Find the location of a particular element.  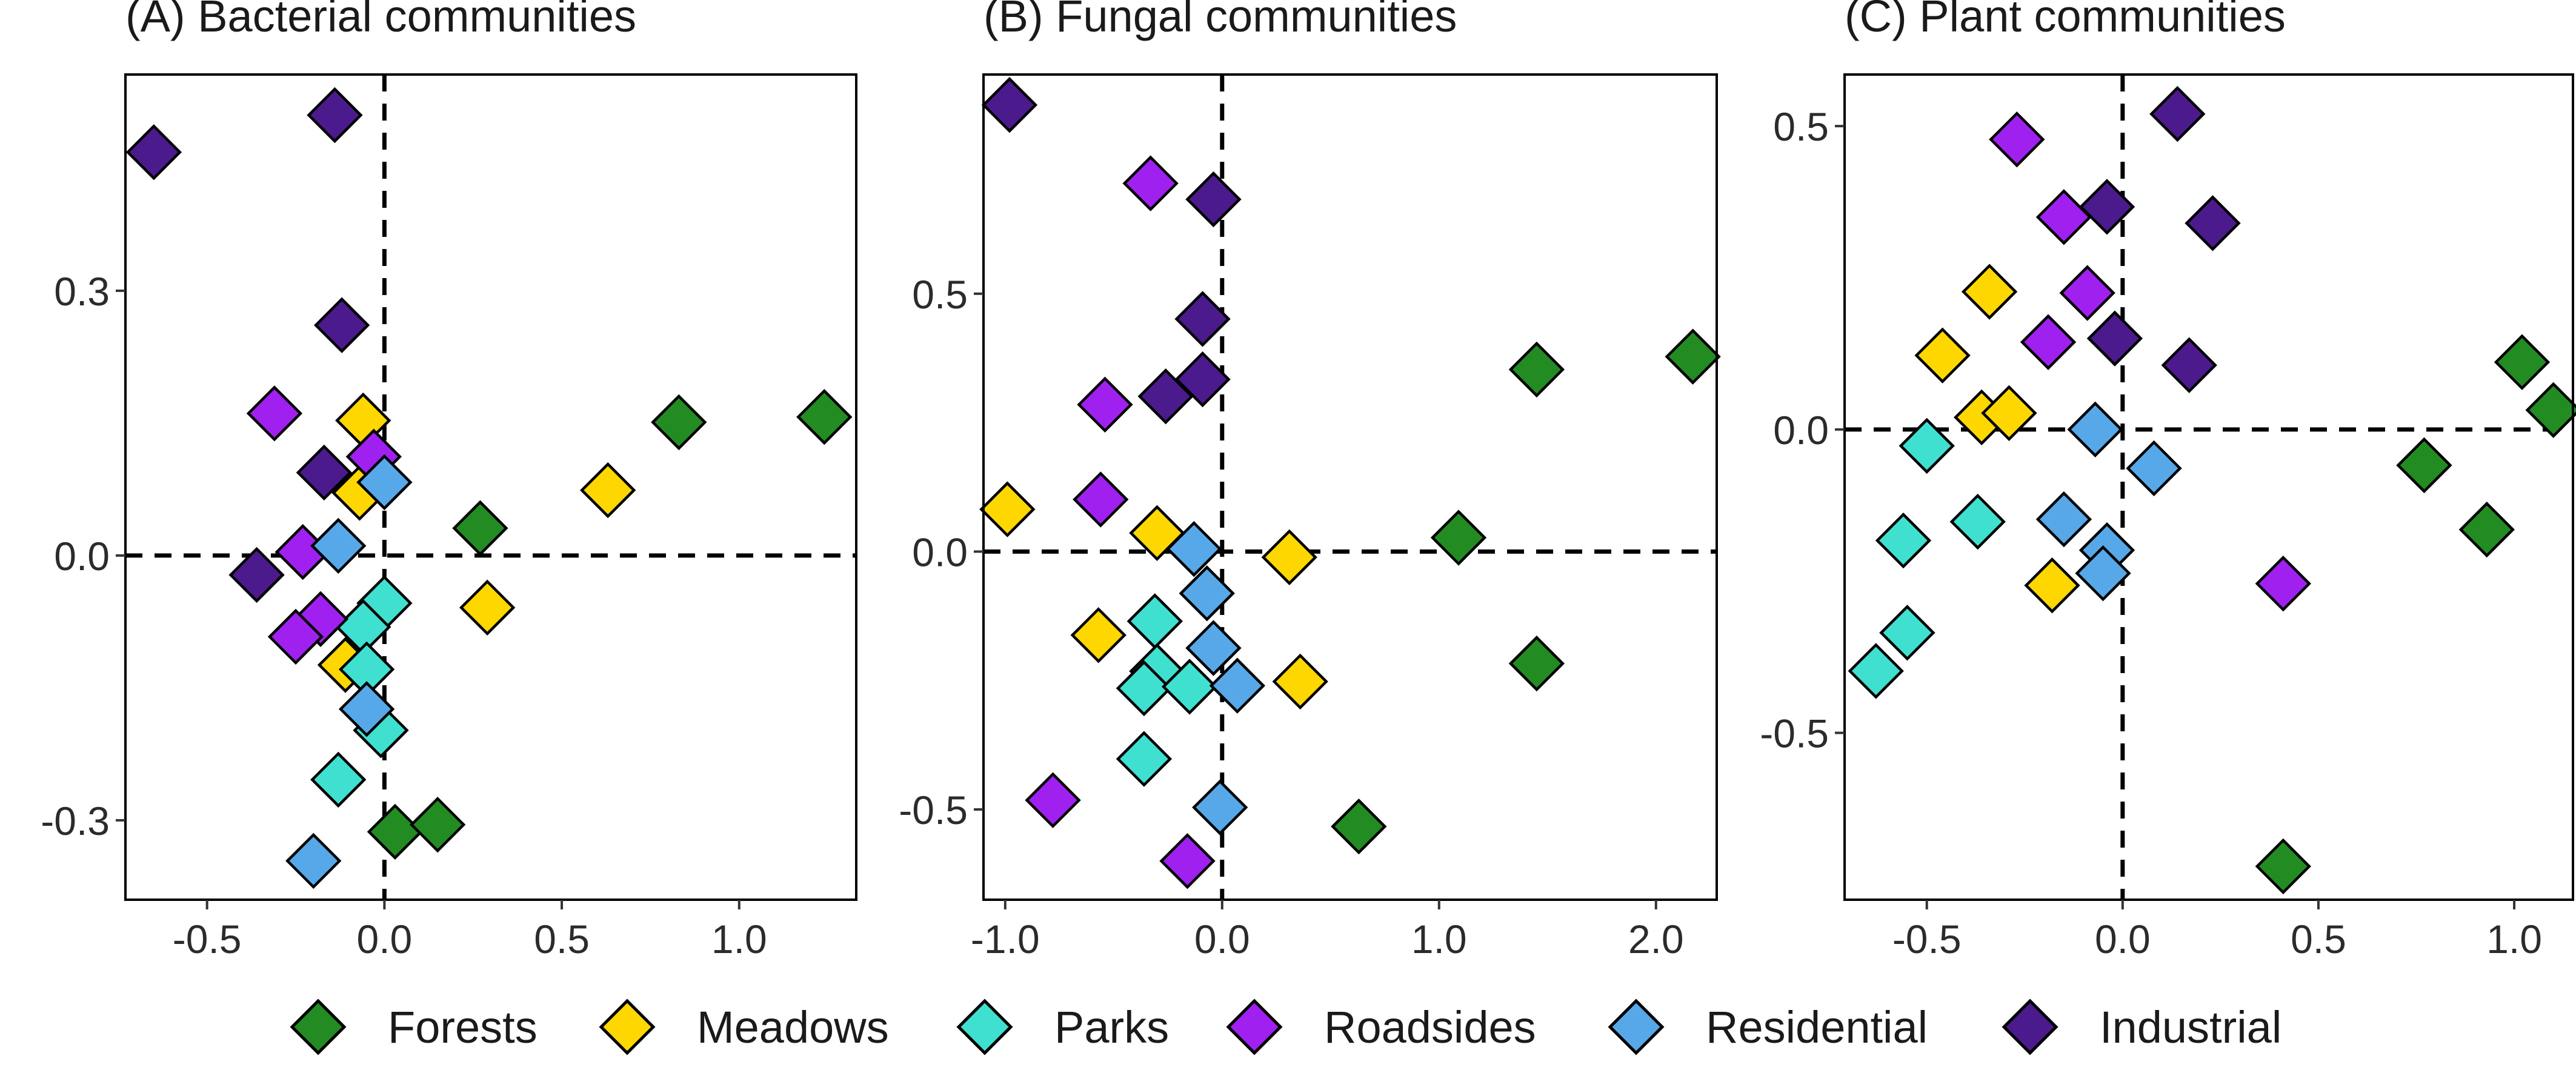

y-tick-label: 0.5 is located at coordinates (940, 294).